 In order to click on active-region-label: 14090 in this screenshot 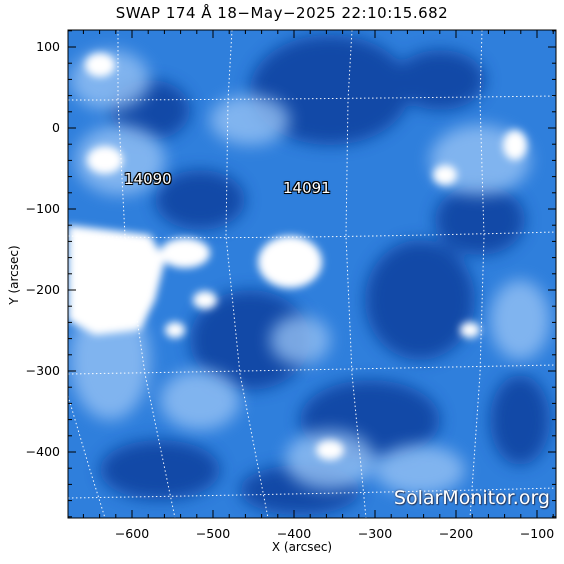, I will do `click(148, 179)`.